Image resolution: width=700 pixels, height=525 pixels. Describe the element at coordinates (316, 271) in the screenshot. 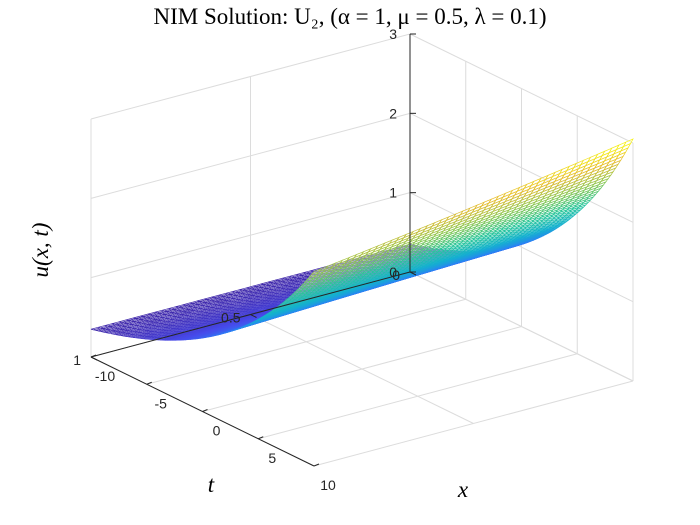

I see `surface-cell` at that location.